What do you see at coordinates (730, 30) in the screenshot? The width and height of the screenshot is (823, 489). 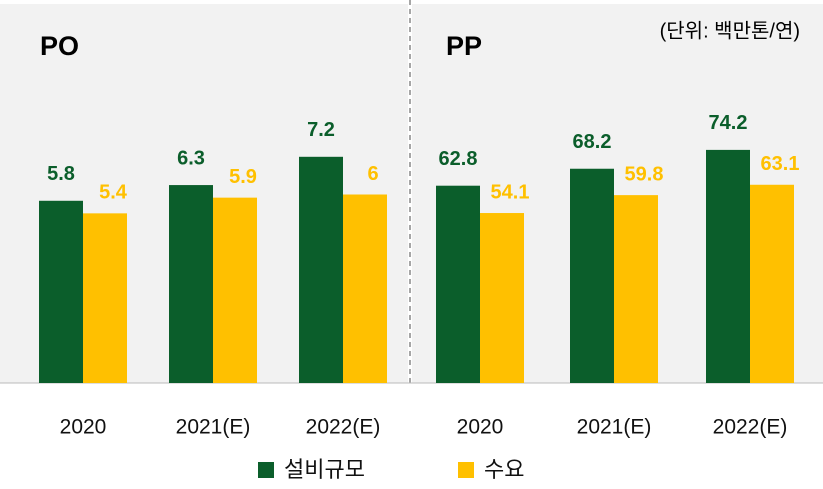 I see `unit-annotation: (단위: 백만톤/연)` at bounding box center [730, 30].